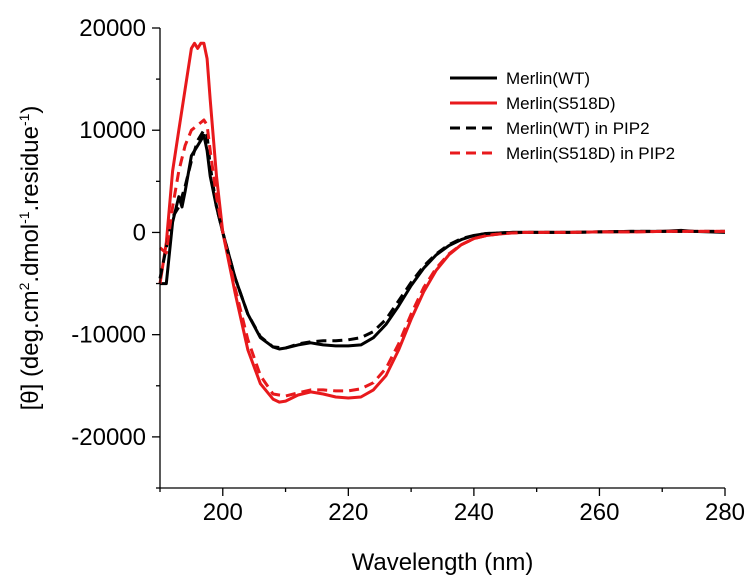  What do you see at coordinates (348, 512) in the screenshot?
I see `x-tick-label: 220` at bounding box center [348, 512].